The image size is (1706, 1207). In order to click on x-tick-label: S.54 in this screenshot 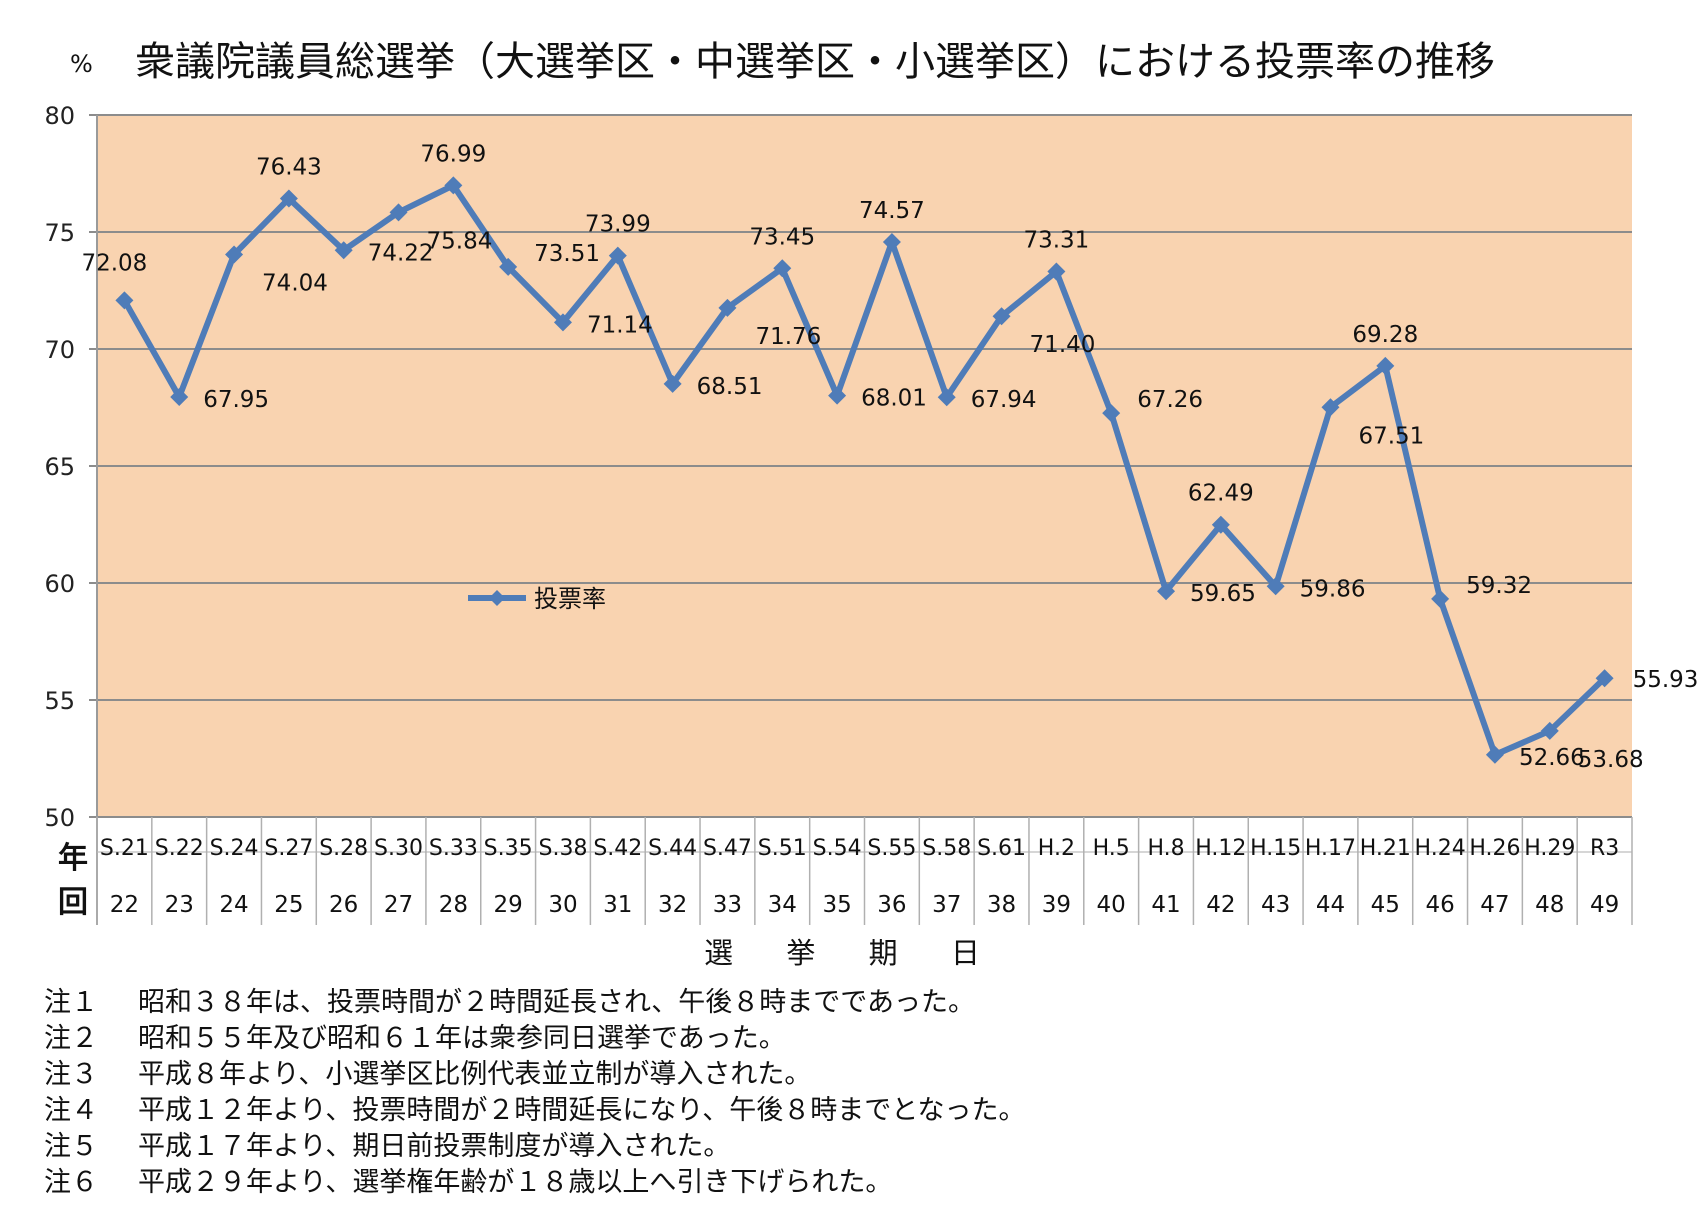, I will do `click(837, 848)`.